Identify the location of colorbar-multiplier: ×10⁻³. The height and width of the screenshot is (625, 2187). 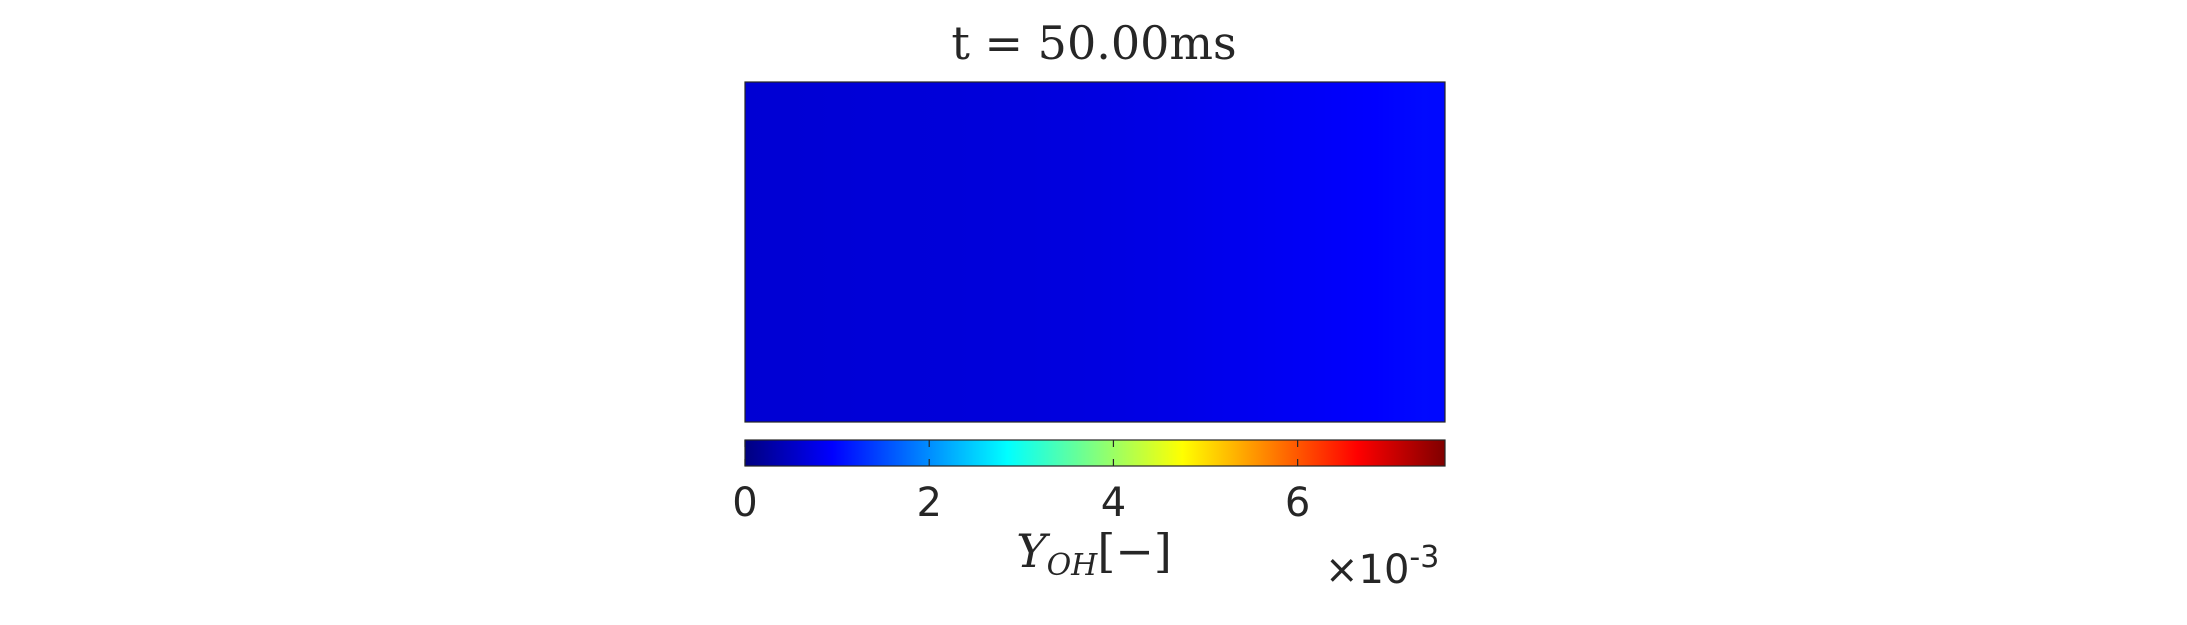
(1382, 566).